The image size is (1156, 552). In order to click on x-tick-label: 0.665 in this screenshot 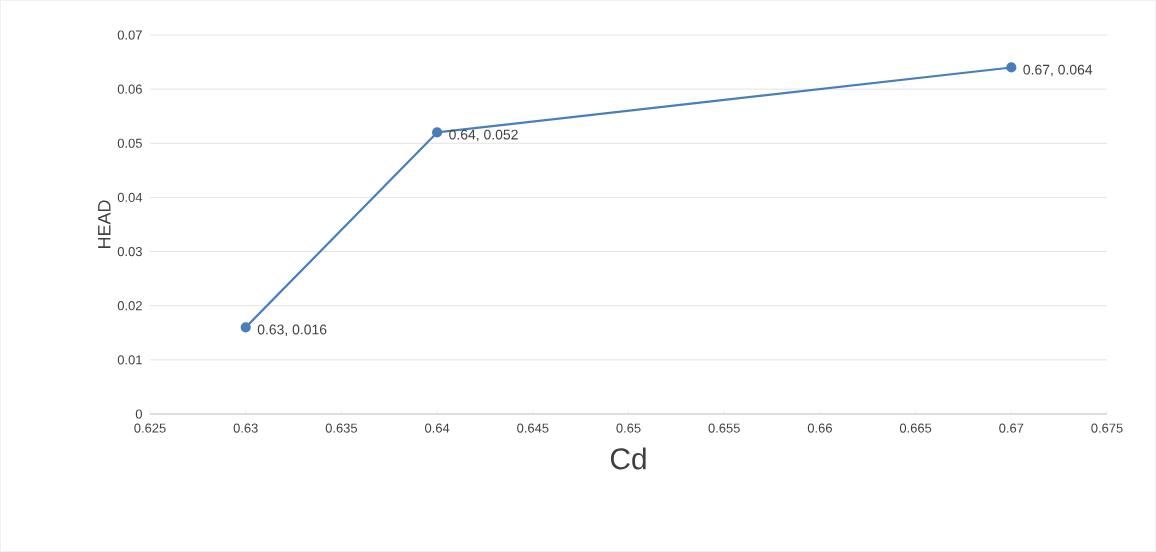, I will do `click(915, 428)`.